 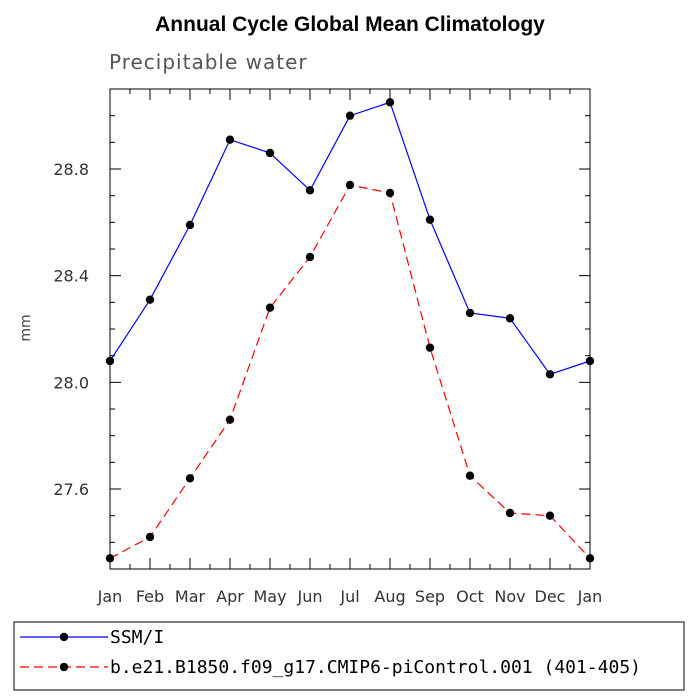 I want to click on y-axis-label: mm, so click(x=26, y=327).